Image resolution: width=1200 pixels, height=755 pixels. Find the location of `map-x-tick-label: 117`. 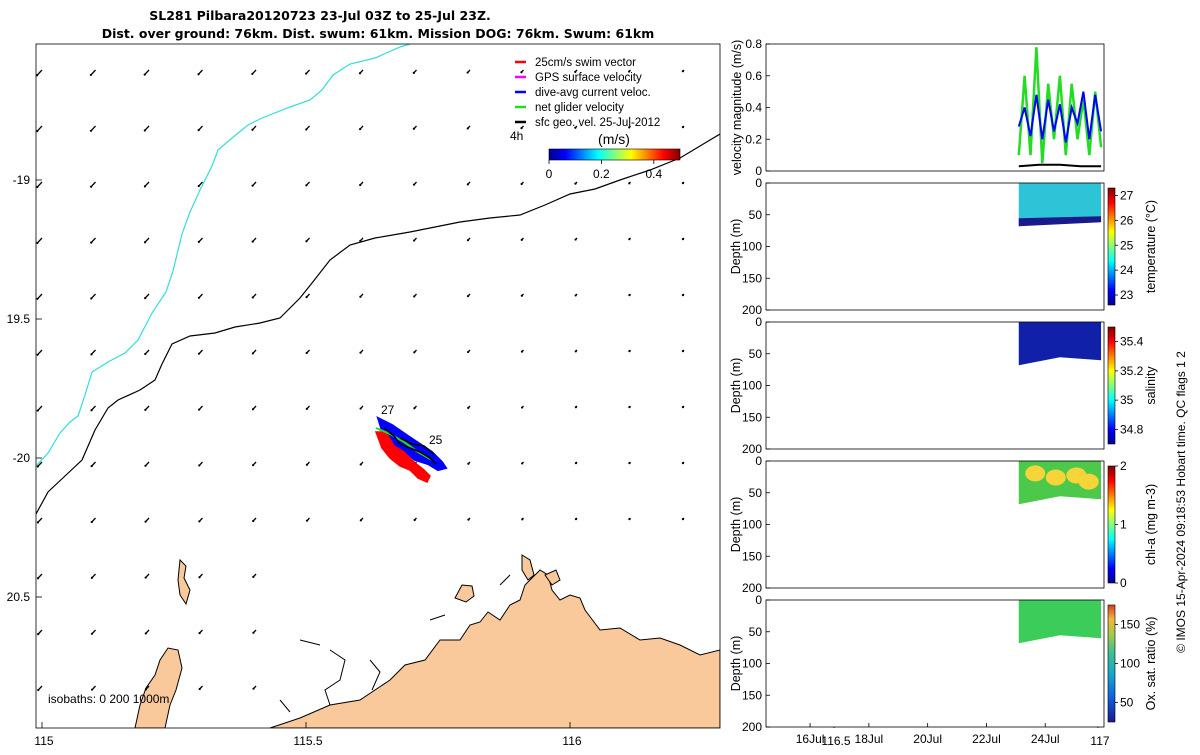

map-x-tick-label: 117 is located at coordinates (1099, 741).